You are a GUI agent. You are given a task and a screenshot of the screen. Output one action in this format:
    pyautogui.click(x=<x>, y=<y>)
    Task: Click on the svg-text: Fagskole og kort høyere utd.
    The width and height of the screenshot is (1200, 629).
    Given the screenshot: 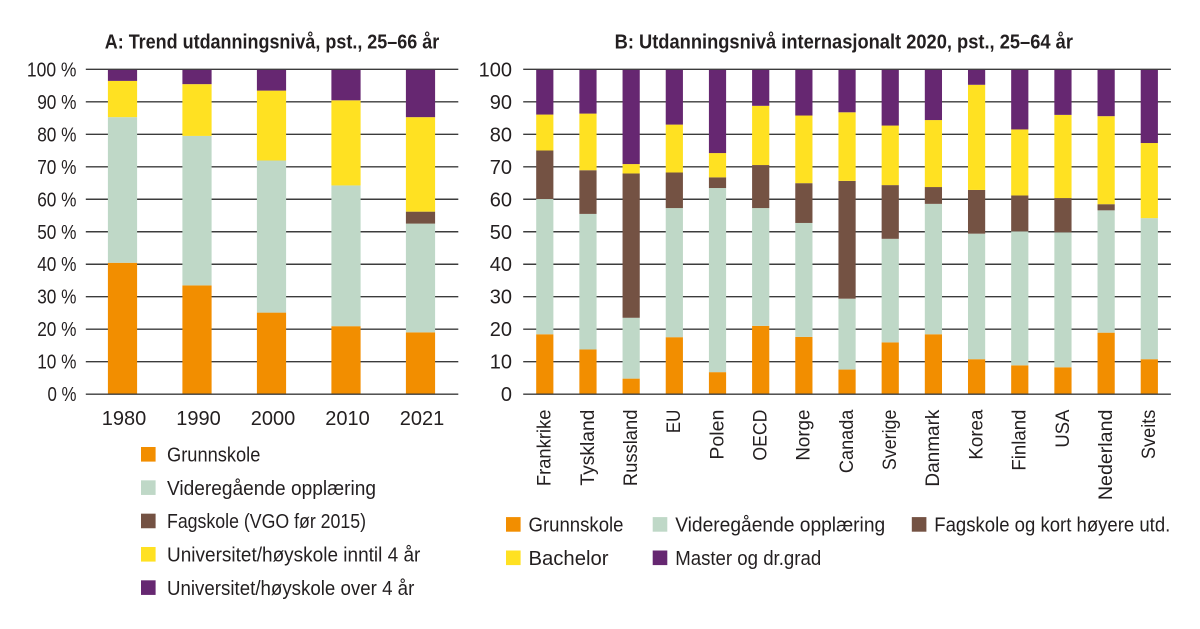 What is the action you would take?
    pyautogui.click(x=1052, y=526)
    